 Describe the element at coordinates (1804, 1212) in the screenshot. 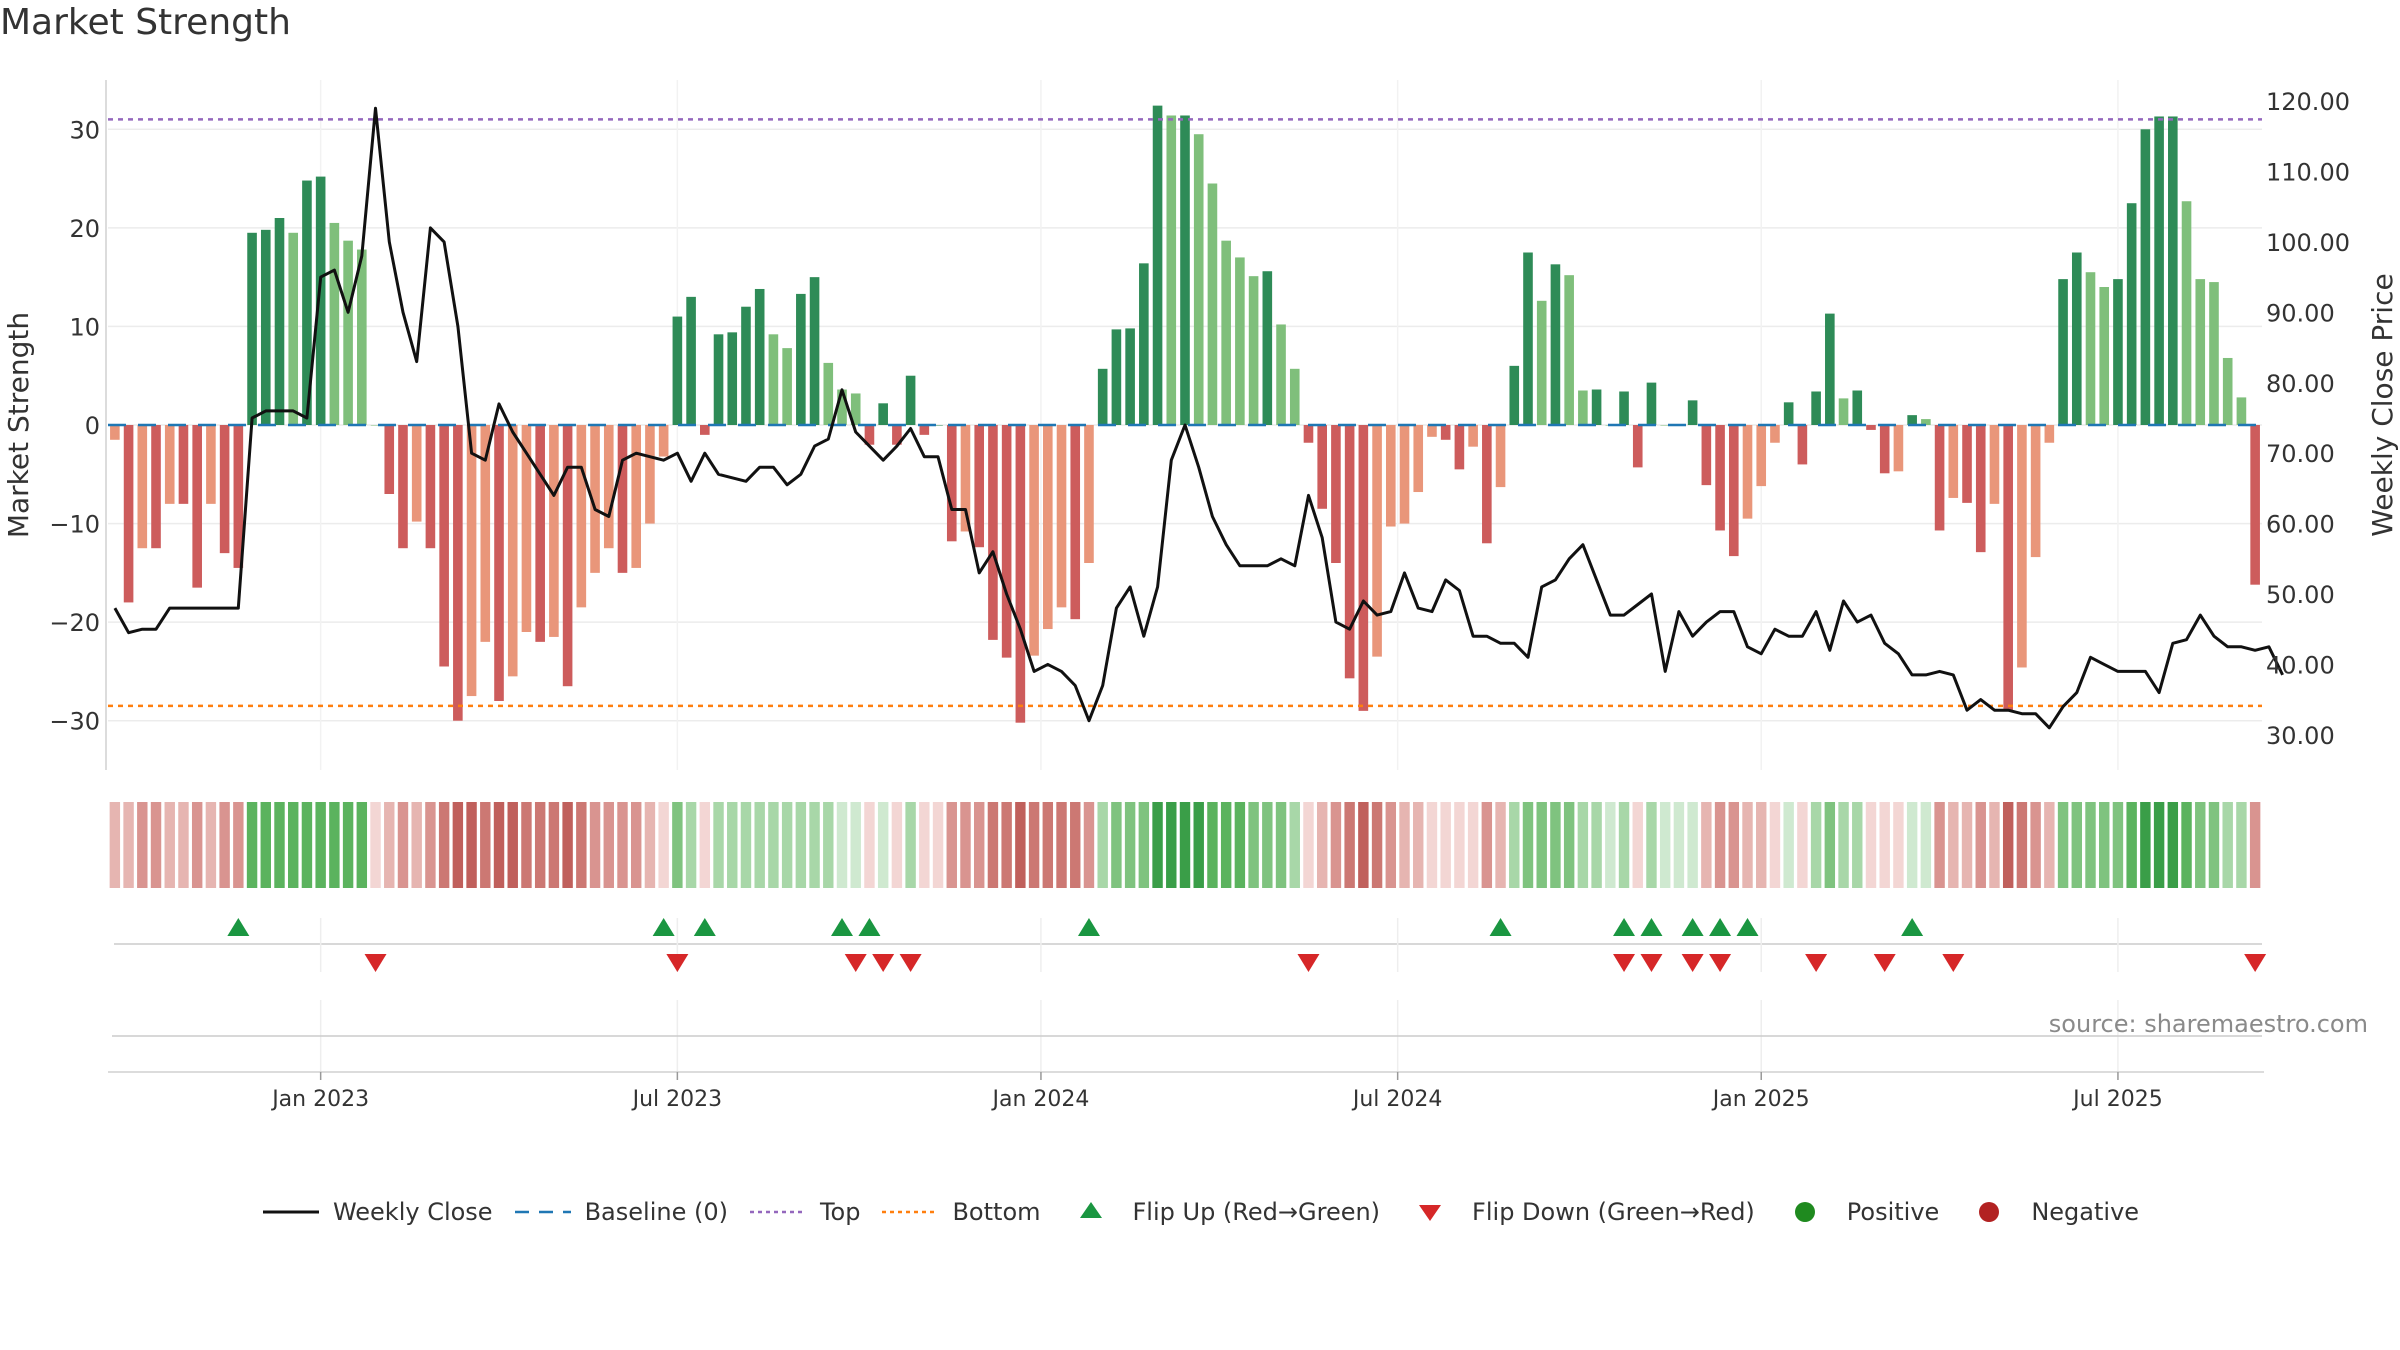

I see `legend-swatch-positive` at that location.